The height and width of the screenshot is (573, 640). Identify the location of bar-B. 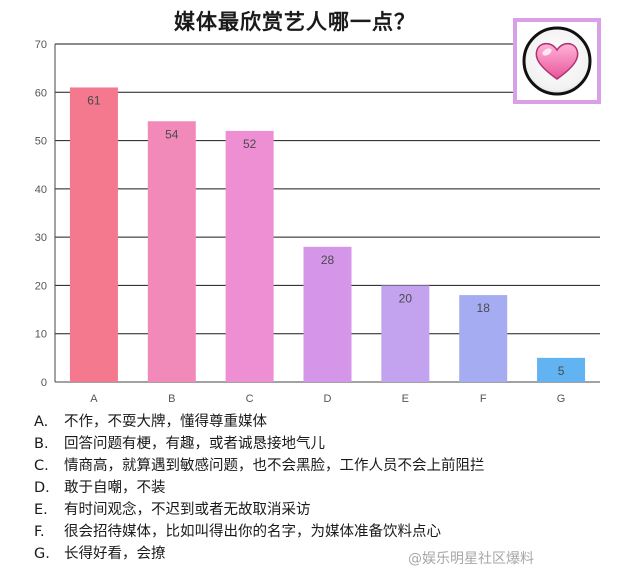
(171, 251).